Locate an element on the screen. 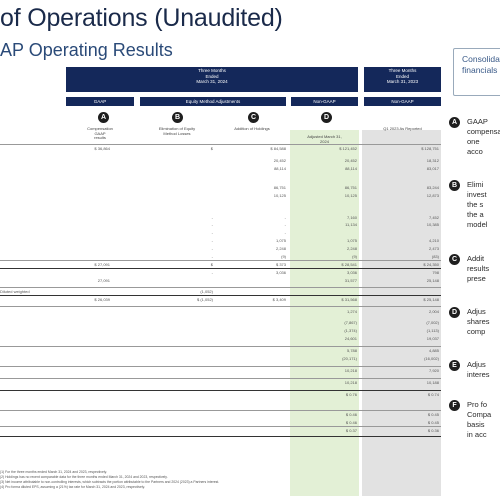 This screenshot has height=500, width=500. period-line: March 31, 2024 is located at coordinates (212, 81).